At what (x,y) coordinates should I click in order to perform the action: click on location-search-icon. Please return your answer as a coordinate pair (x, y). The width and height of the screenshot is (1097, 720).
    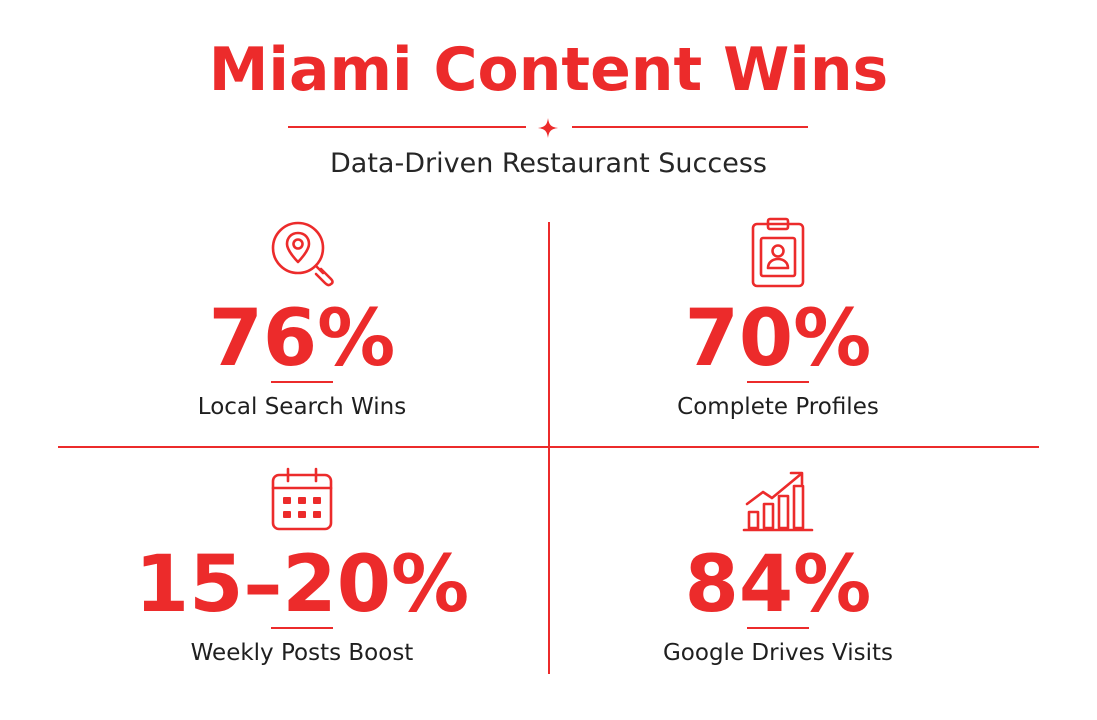
    Looking at the image, I should click on (304, 254).